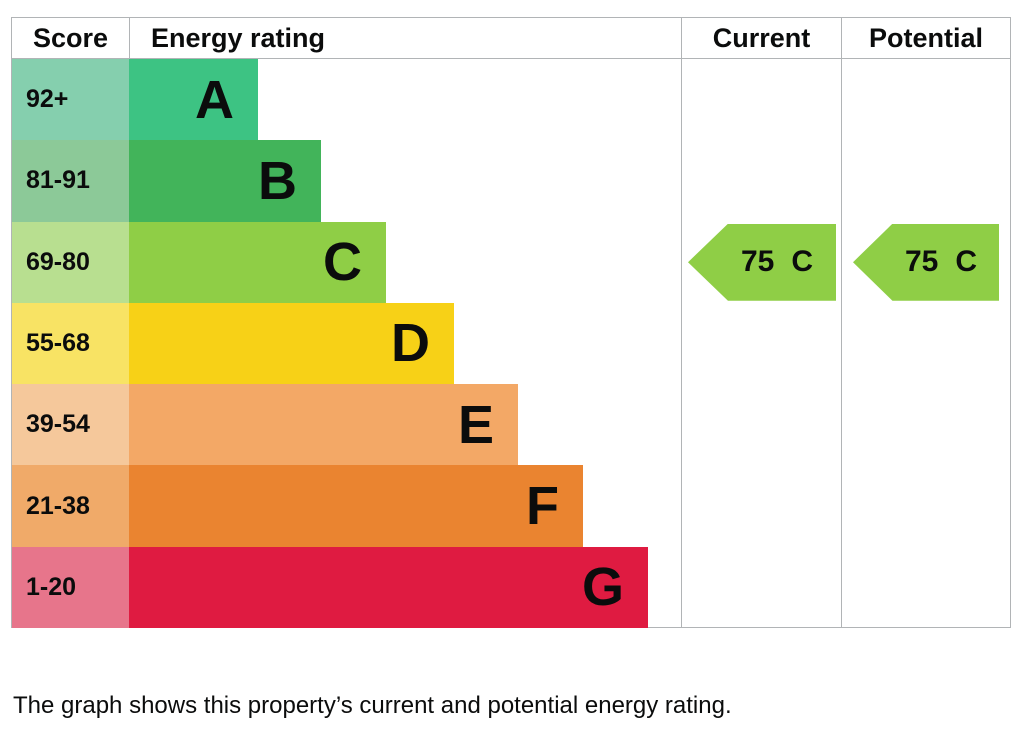 This screenshot has width=1024, height=733. I want to click on band-letter-c: C, so click(342, 262).